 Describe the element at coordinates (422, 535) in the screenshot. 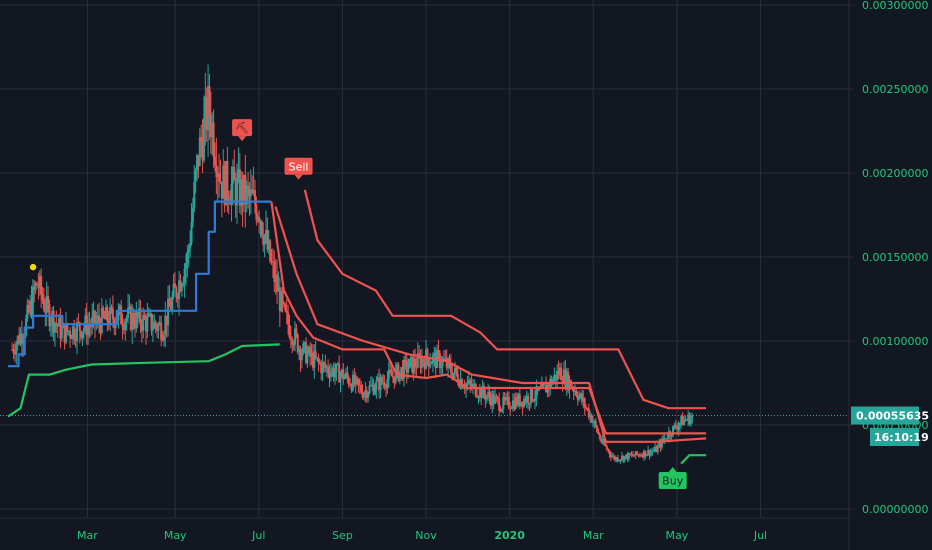

I see `x-axis: Mar May Jul Sep Nov 2020 Mar May Jul` at that location.